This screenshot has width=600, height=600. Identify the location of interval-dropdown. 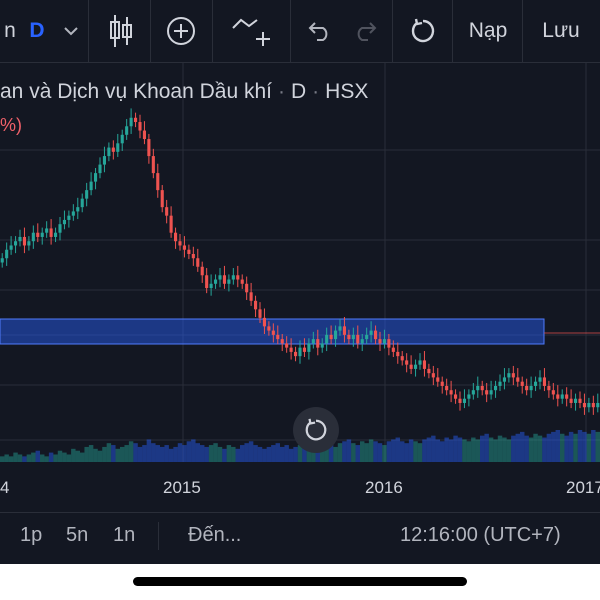
(71, 31).